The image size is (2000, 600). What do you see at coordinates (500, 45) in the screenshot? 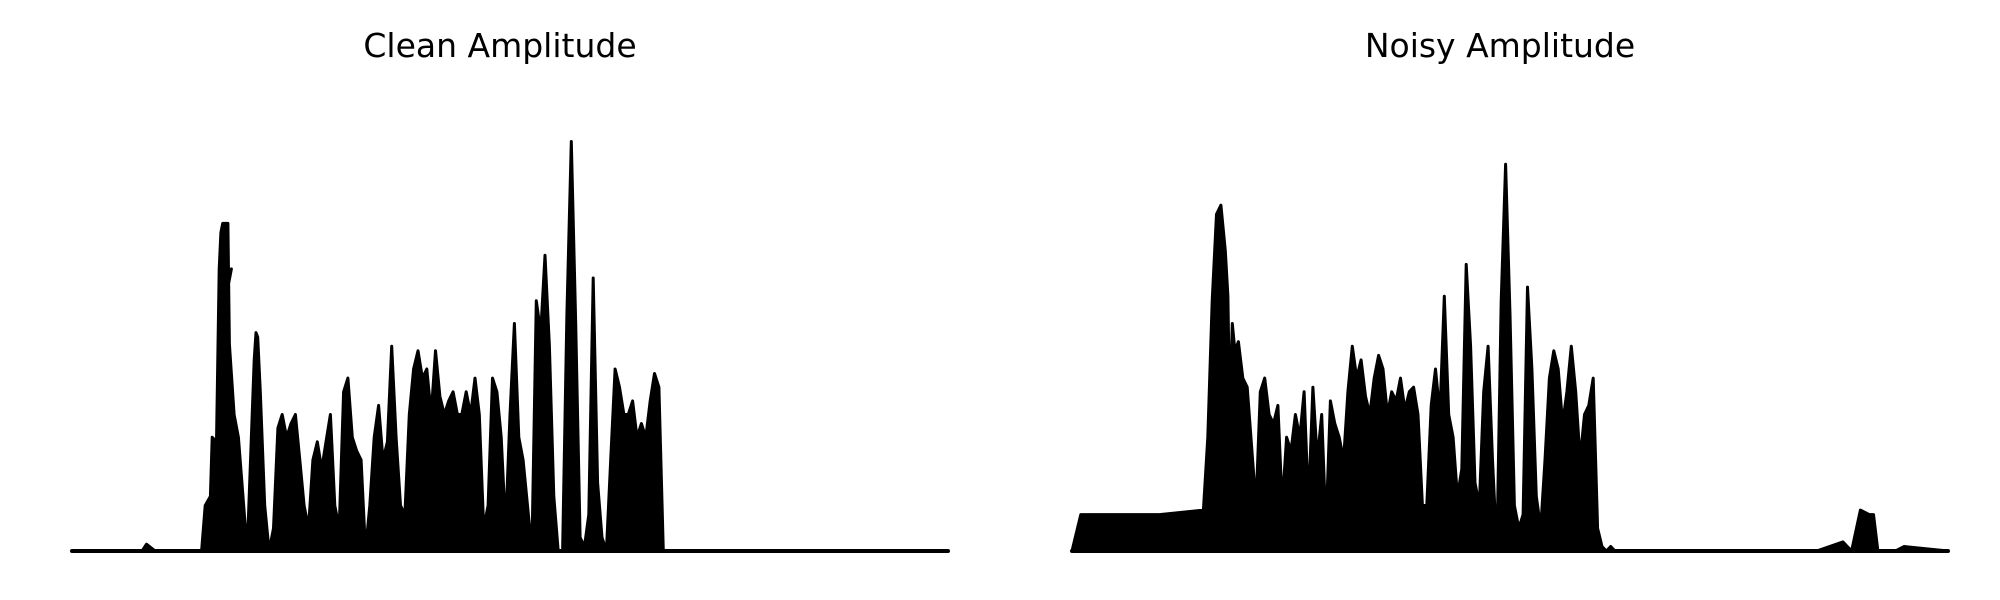
I see `clean-chart-title: Clean Amplitude` at bounding box center [500, 45].